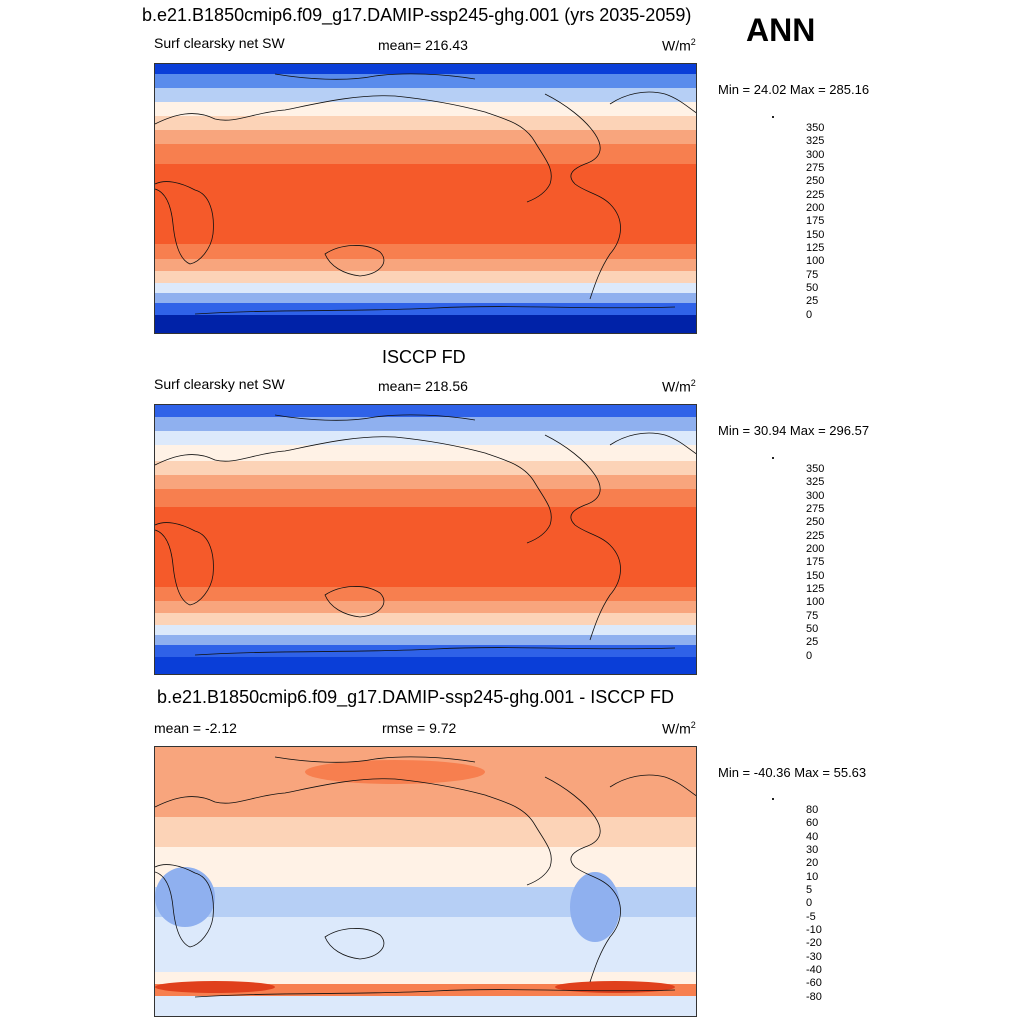  Describe the element at coordinates (814, 997) in the screenshot. I see `colorbar-label: -80` at that location.